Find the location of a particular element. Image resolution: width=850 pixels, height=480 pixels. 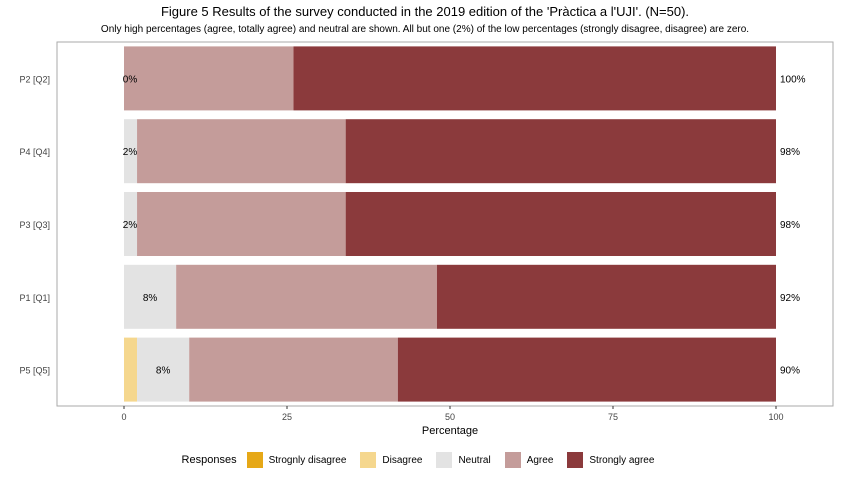

right-value-label: 100% is located at coordinates (793, 79).